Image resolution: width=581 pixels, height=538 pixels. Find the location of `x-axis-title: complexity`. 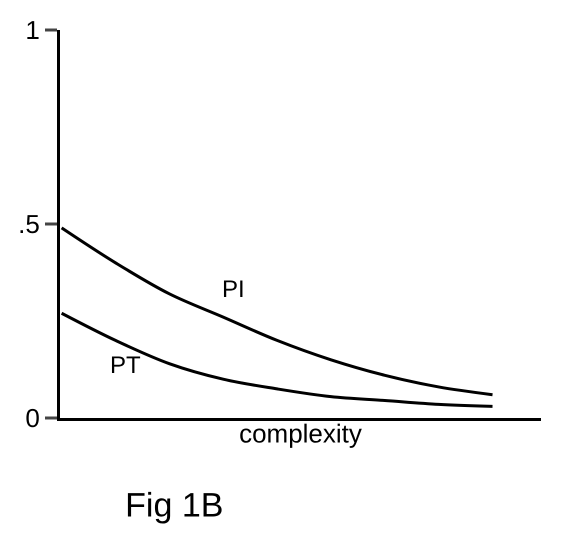

x-axis-title: complexity is located at coordinates (300, 433).